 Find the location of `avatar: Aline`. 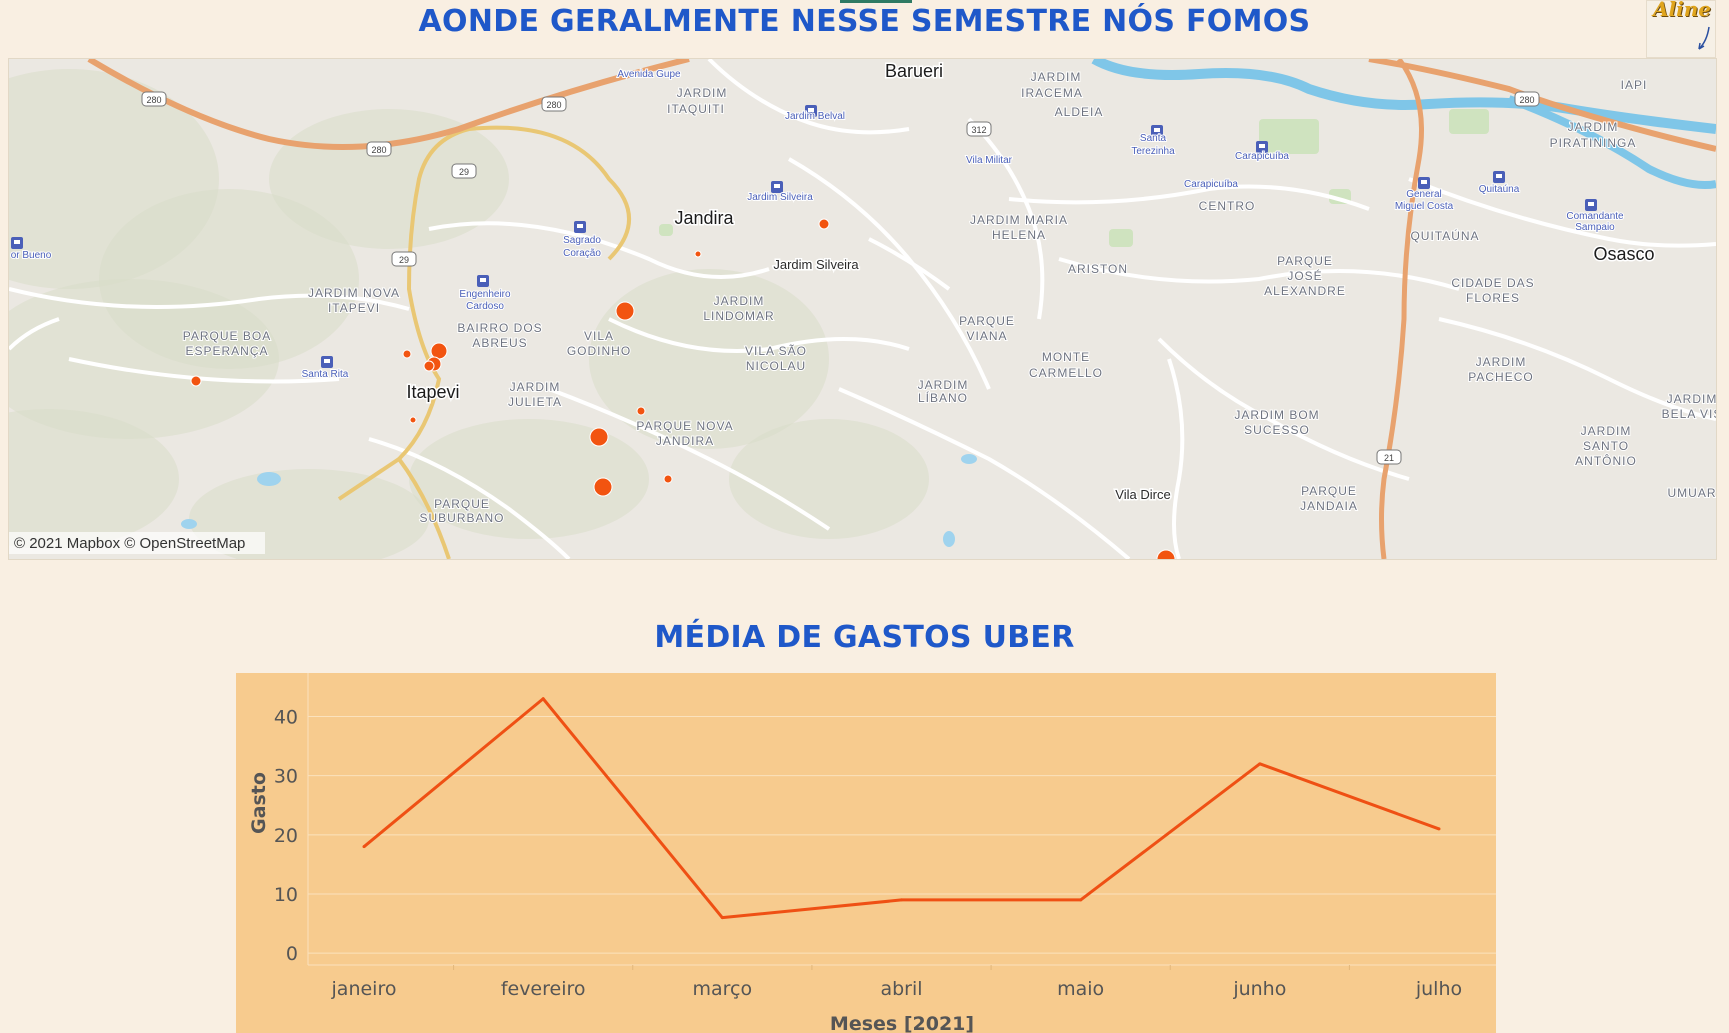

avatar: Aline is located at coordinates (1681, 29).